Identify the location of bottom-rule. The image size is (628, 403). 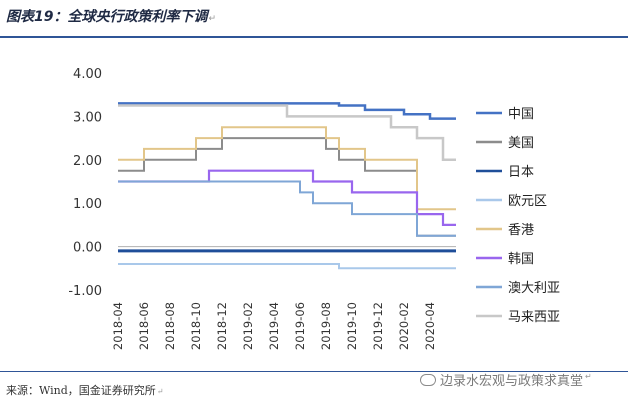
(314, 371).